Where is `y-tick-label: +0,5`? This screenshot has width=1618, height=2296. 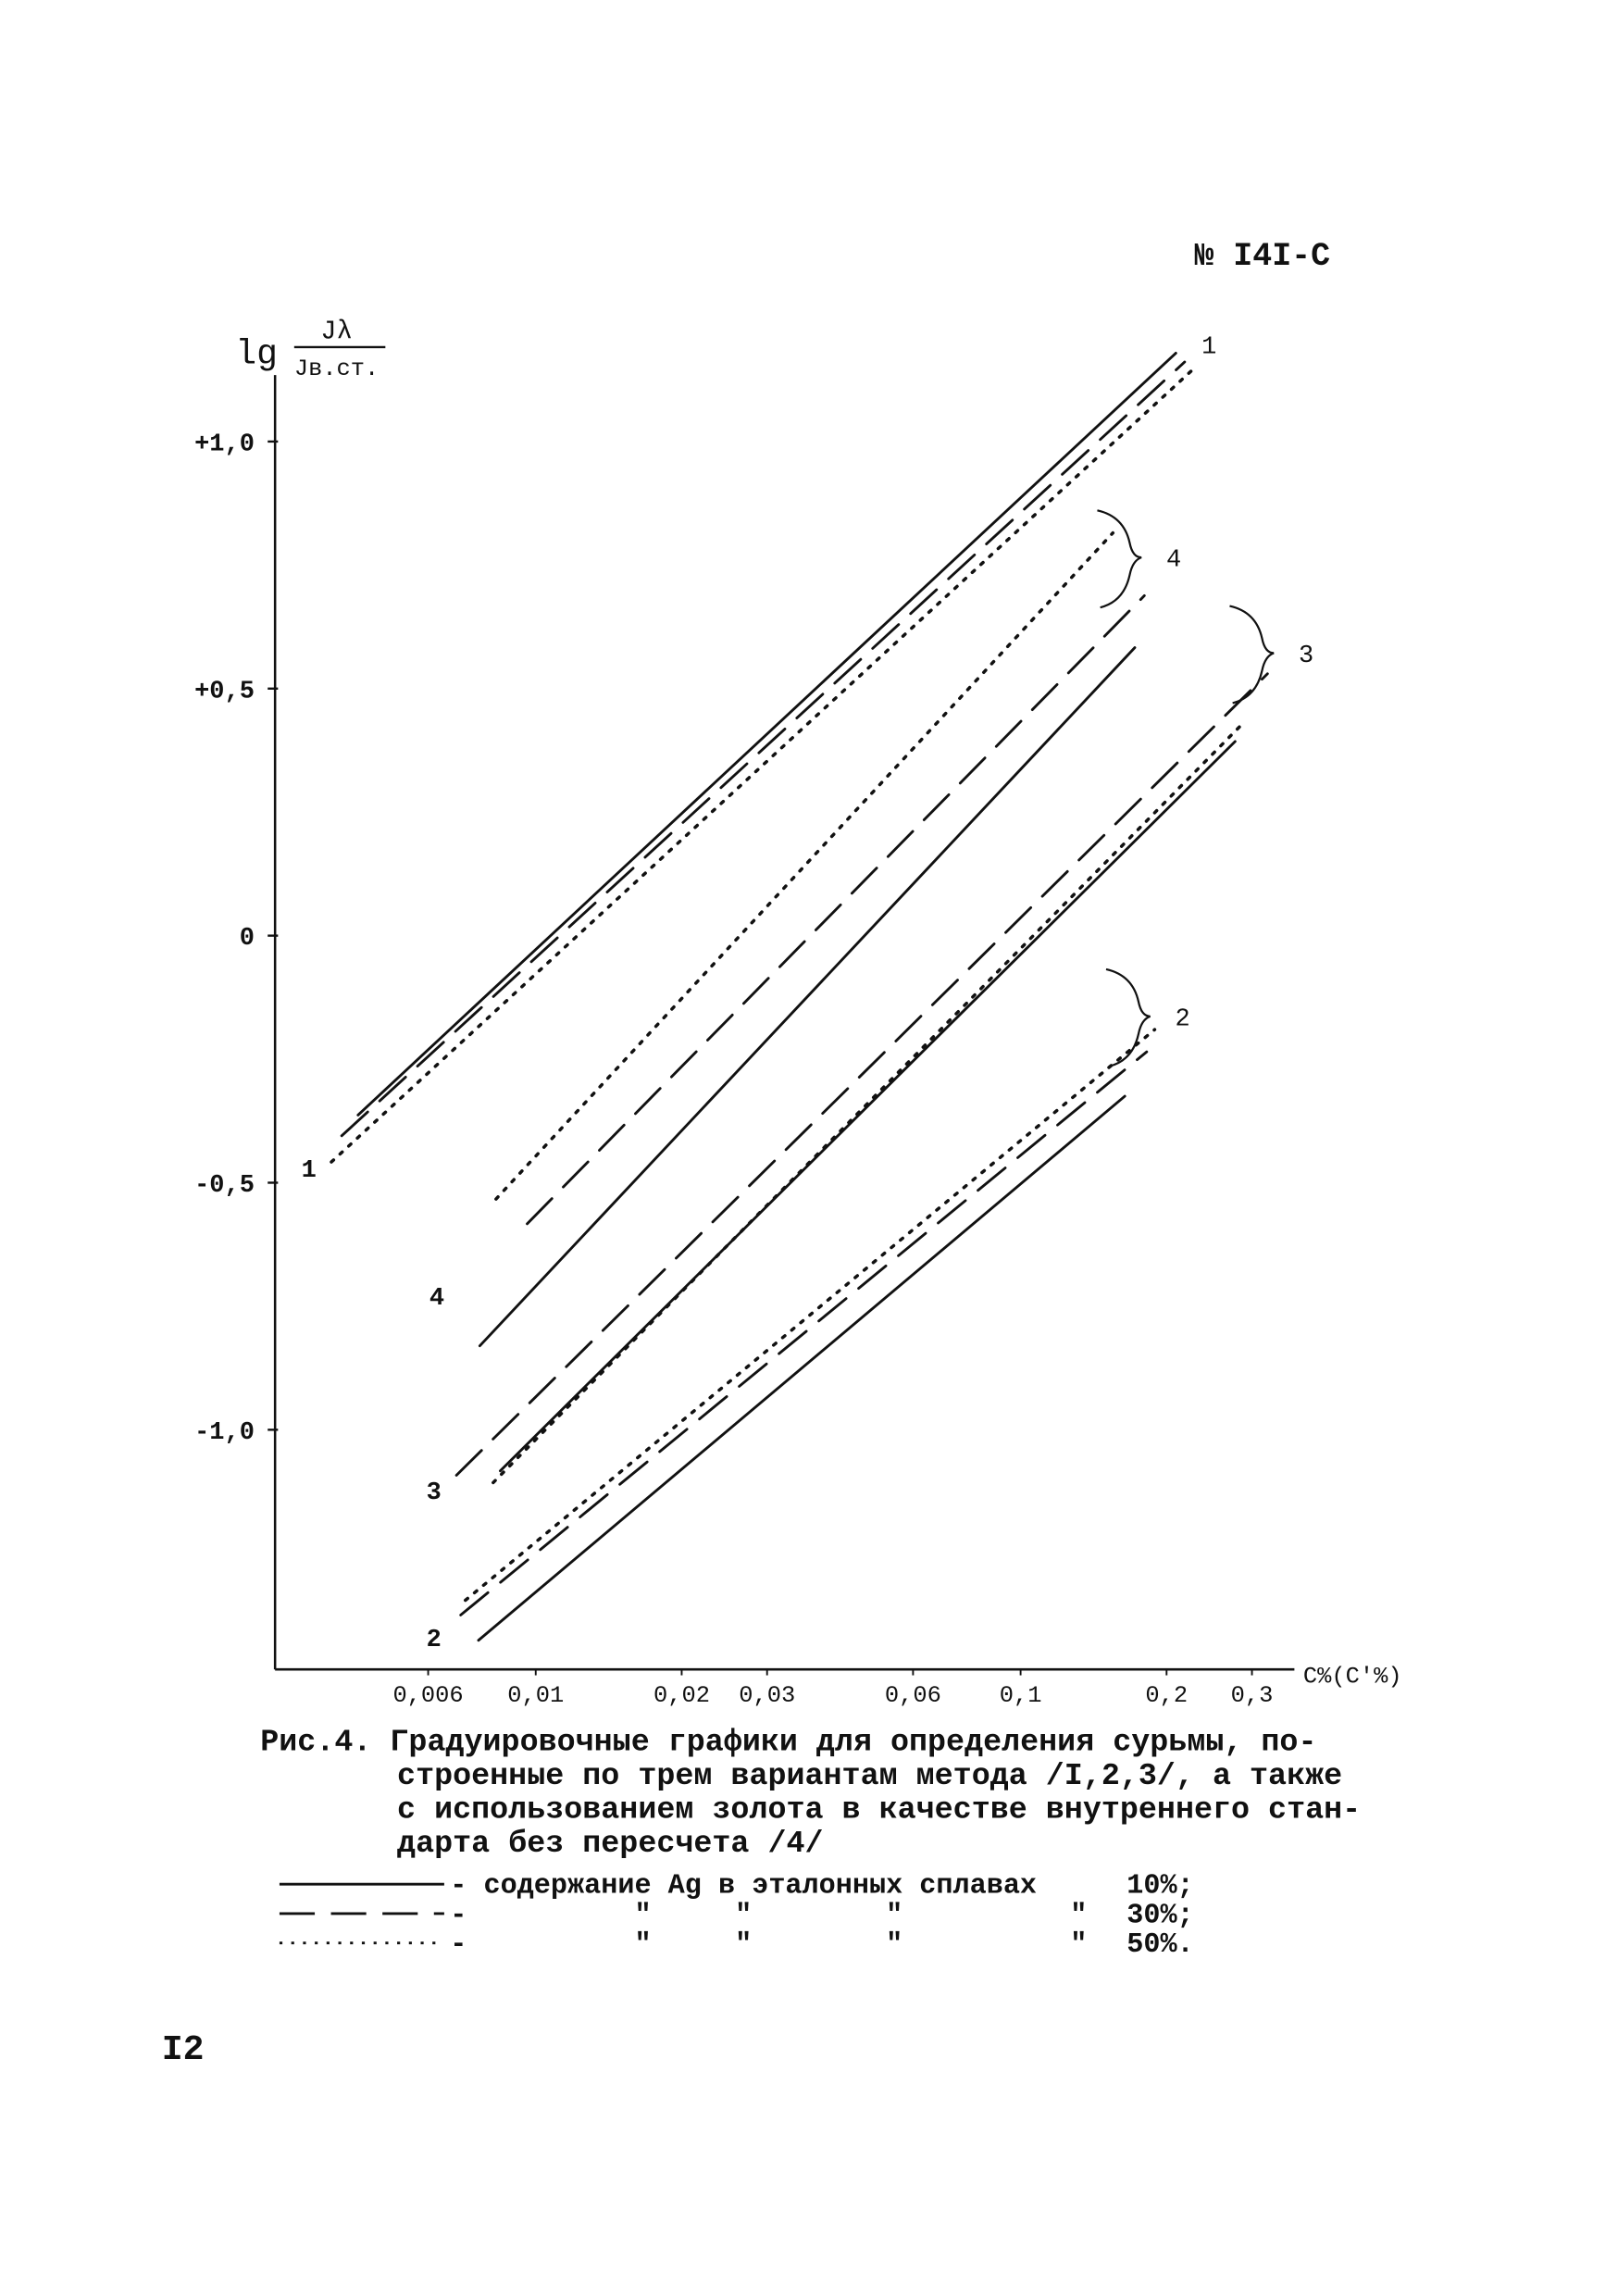 y-tick-label: +0,5 is located at coordinates (224, 691).